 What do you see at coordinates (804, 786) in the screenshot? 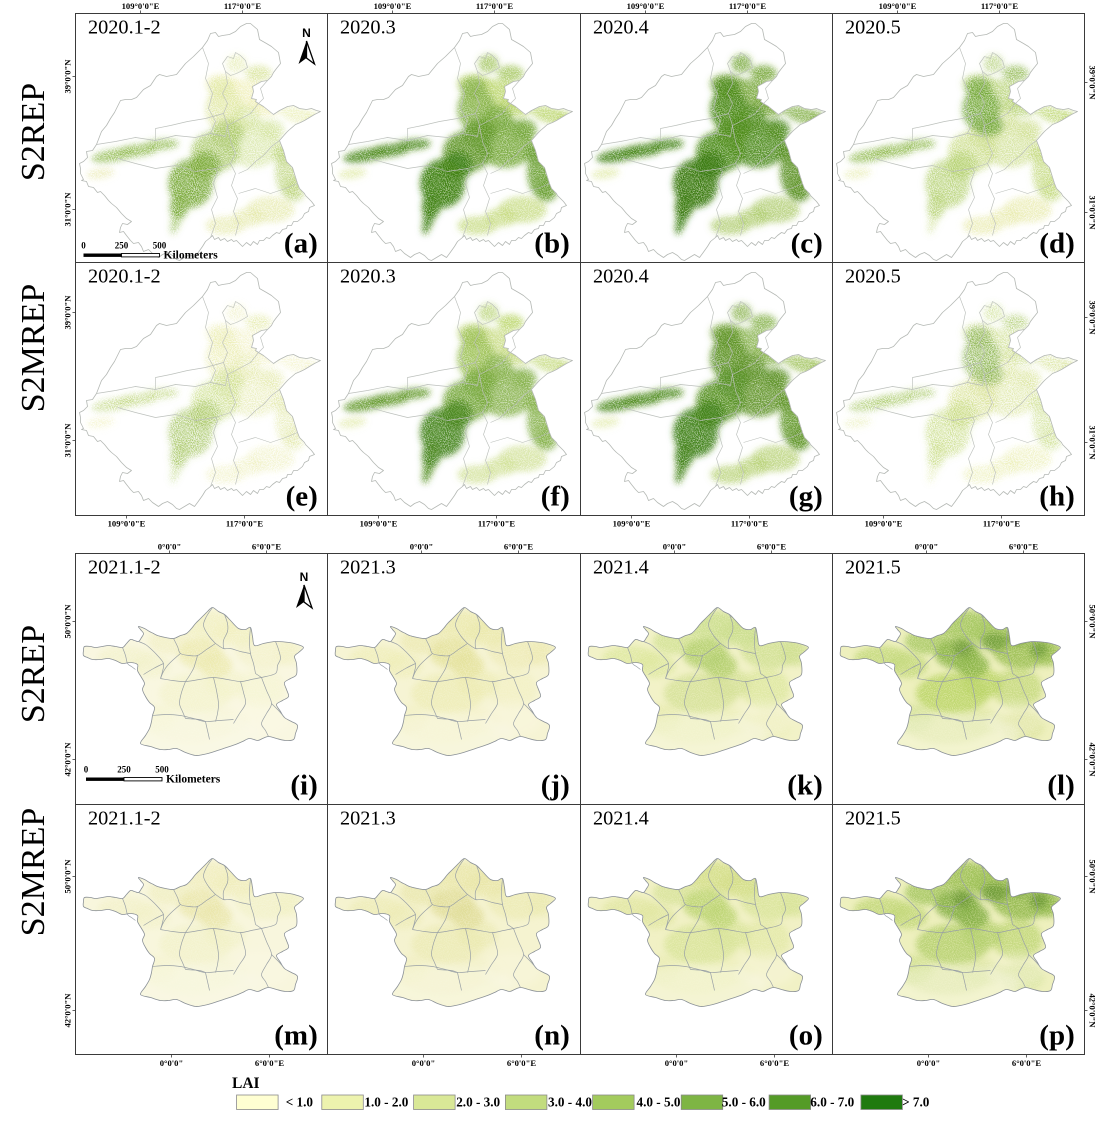
I see `svg-text: (k)` at bounding box center [804, 786].